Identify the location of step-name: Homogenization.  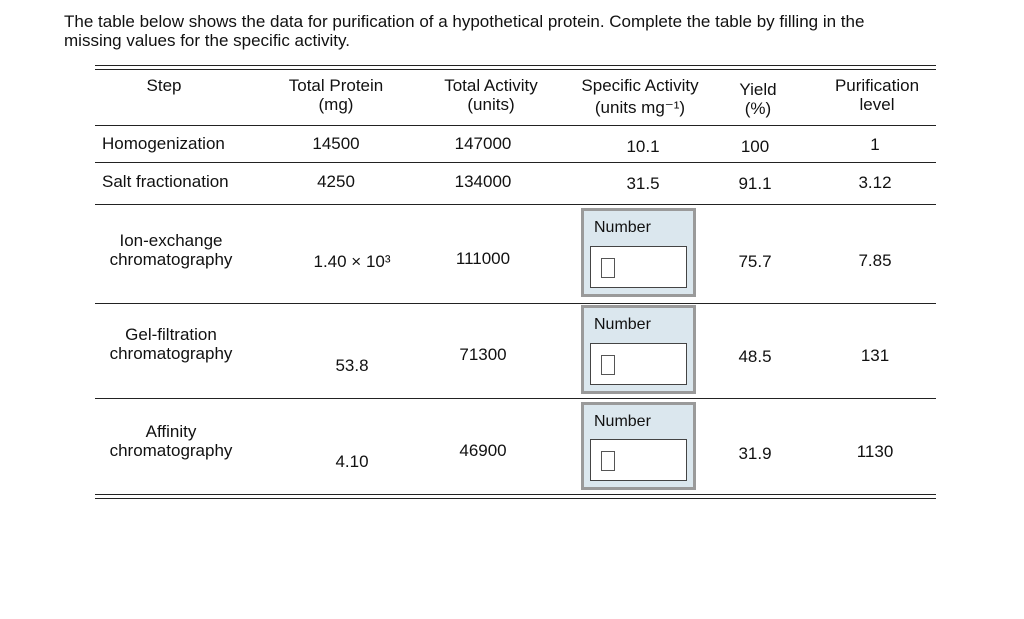
(163, 143).